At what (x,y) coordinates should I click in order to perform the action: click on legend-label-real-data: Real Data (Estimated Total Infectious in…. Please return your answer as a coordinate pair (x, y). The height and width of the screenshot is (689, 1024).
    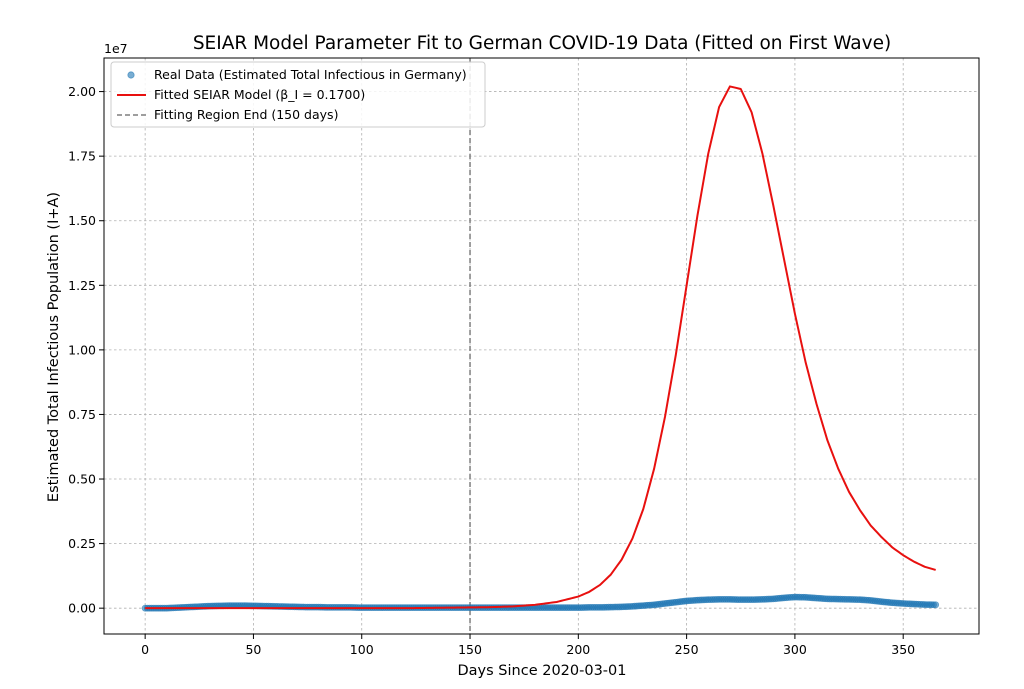
    Looking at the image, I should click on (310, 74).